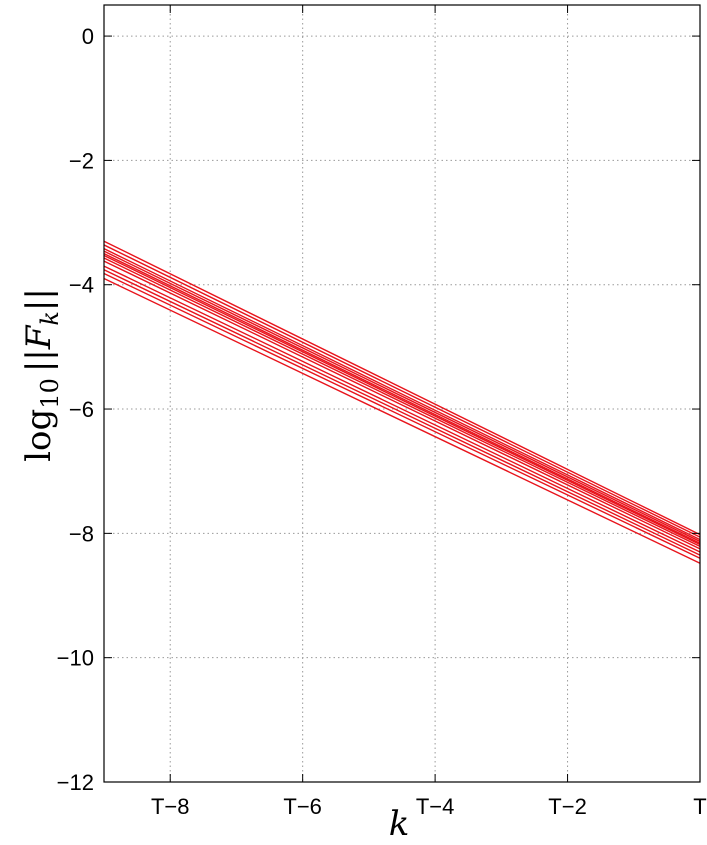  I want to click on y-axis-label: log10 ||Fk||, so click(41, 375).